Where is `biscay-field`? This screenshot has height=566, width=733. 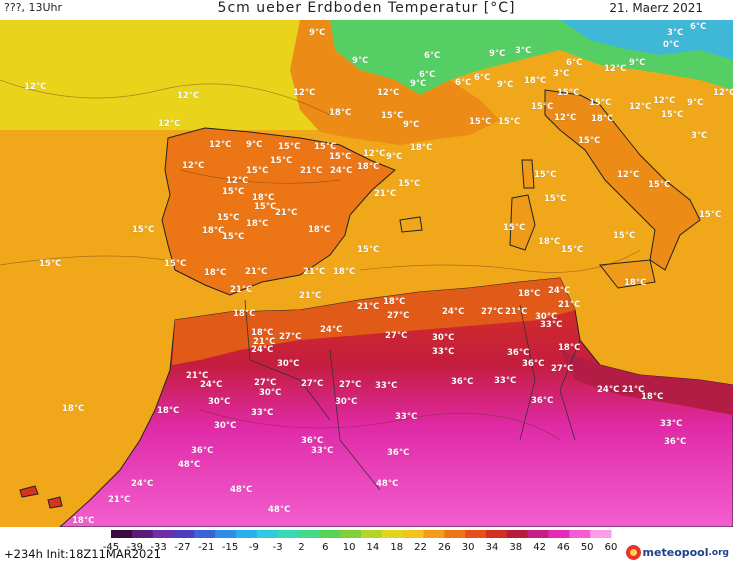 biscay-field is located at coordinates (165, 75).